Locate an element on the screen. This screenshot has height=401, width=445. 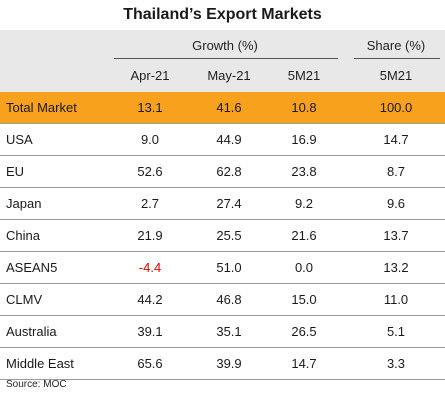
may-growth-value: 46.8 is located at coordinates (229, 299).